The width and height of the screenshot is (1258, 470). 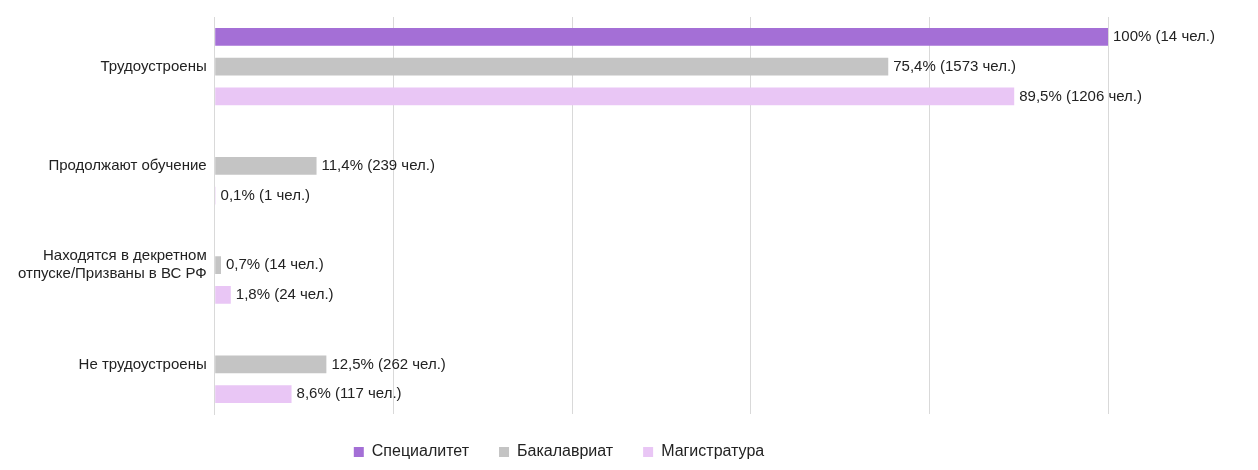 I want to click on data-label: 1,8% (24 чел.), so click(x=284, y=294).